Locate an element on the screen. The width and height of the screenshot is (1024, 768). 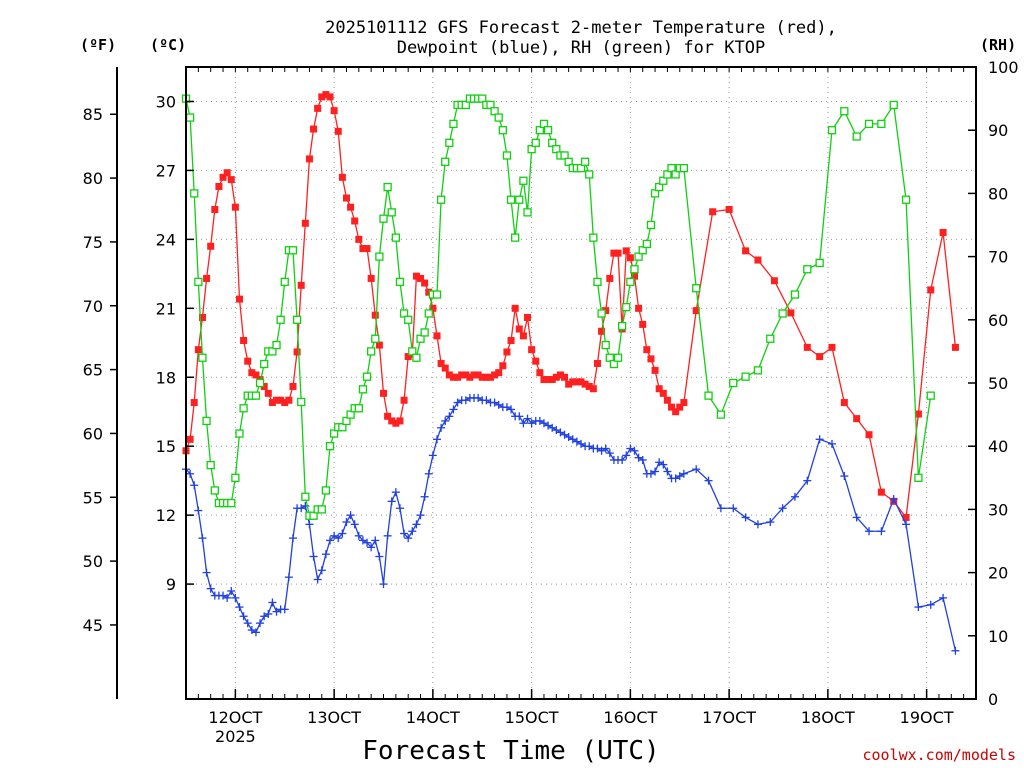
rh-tick-label: 80 is located at coordinates (998, 193).